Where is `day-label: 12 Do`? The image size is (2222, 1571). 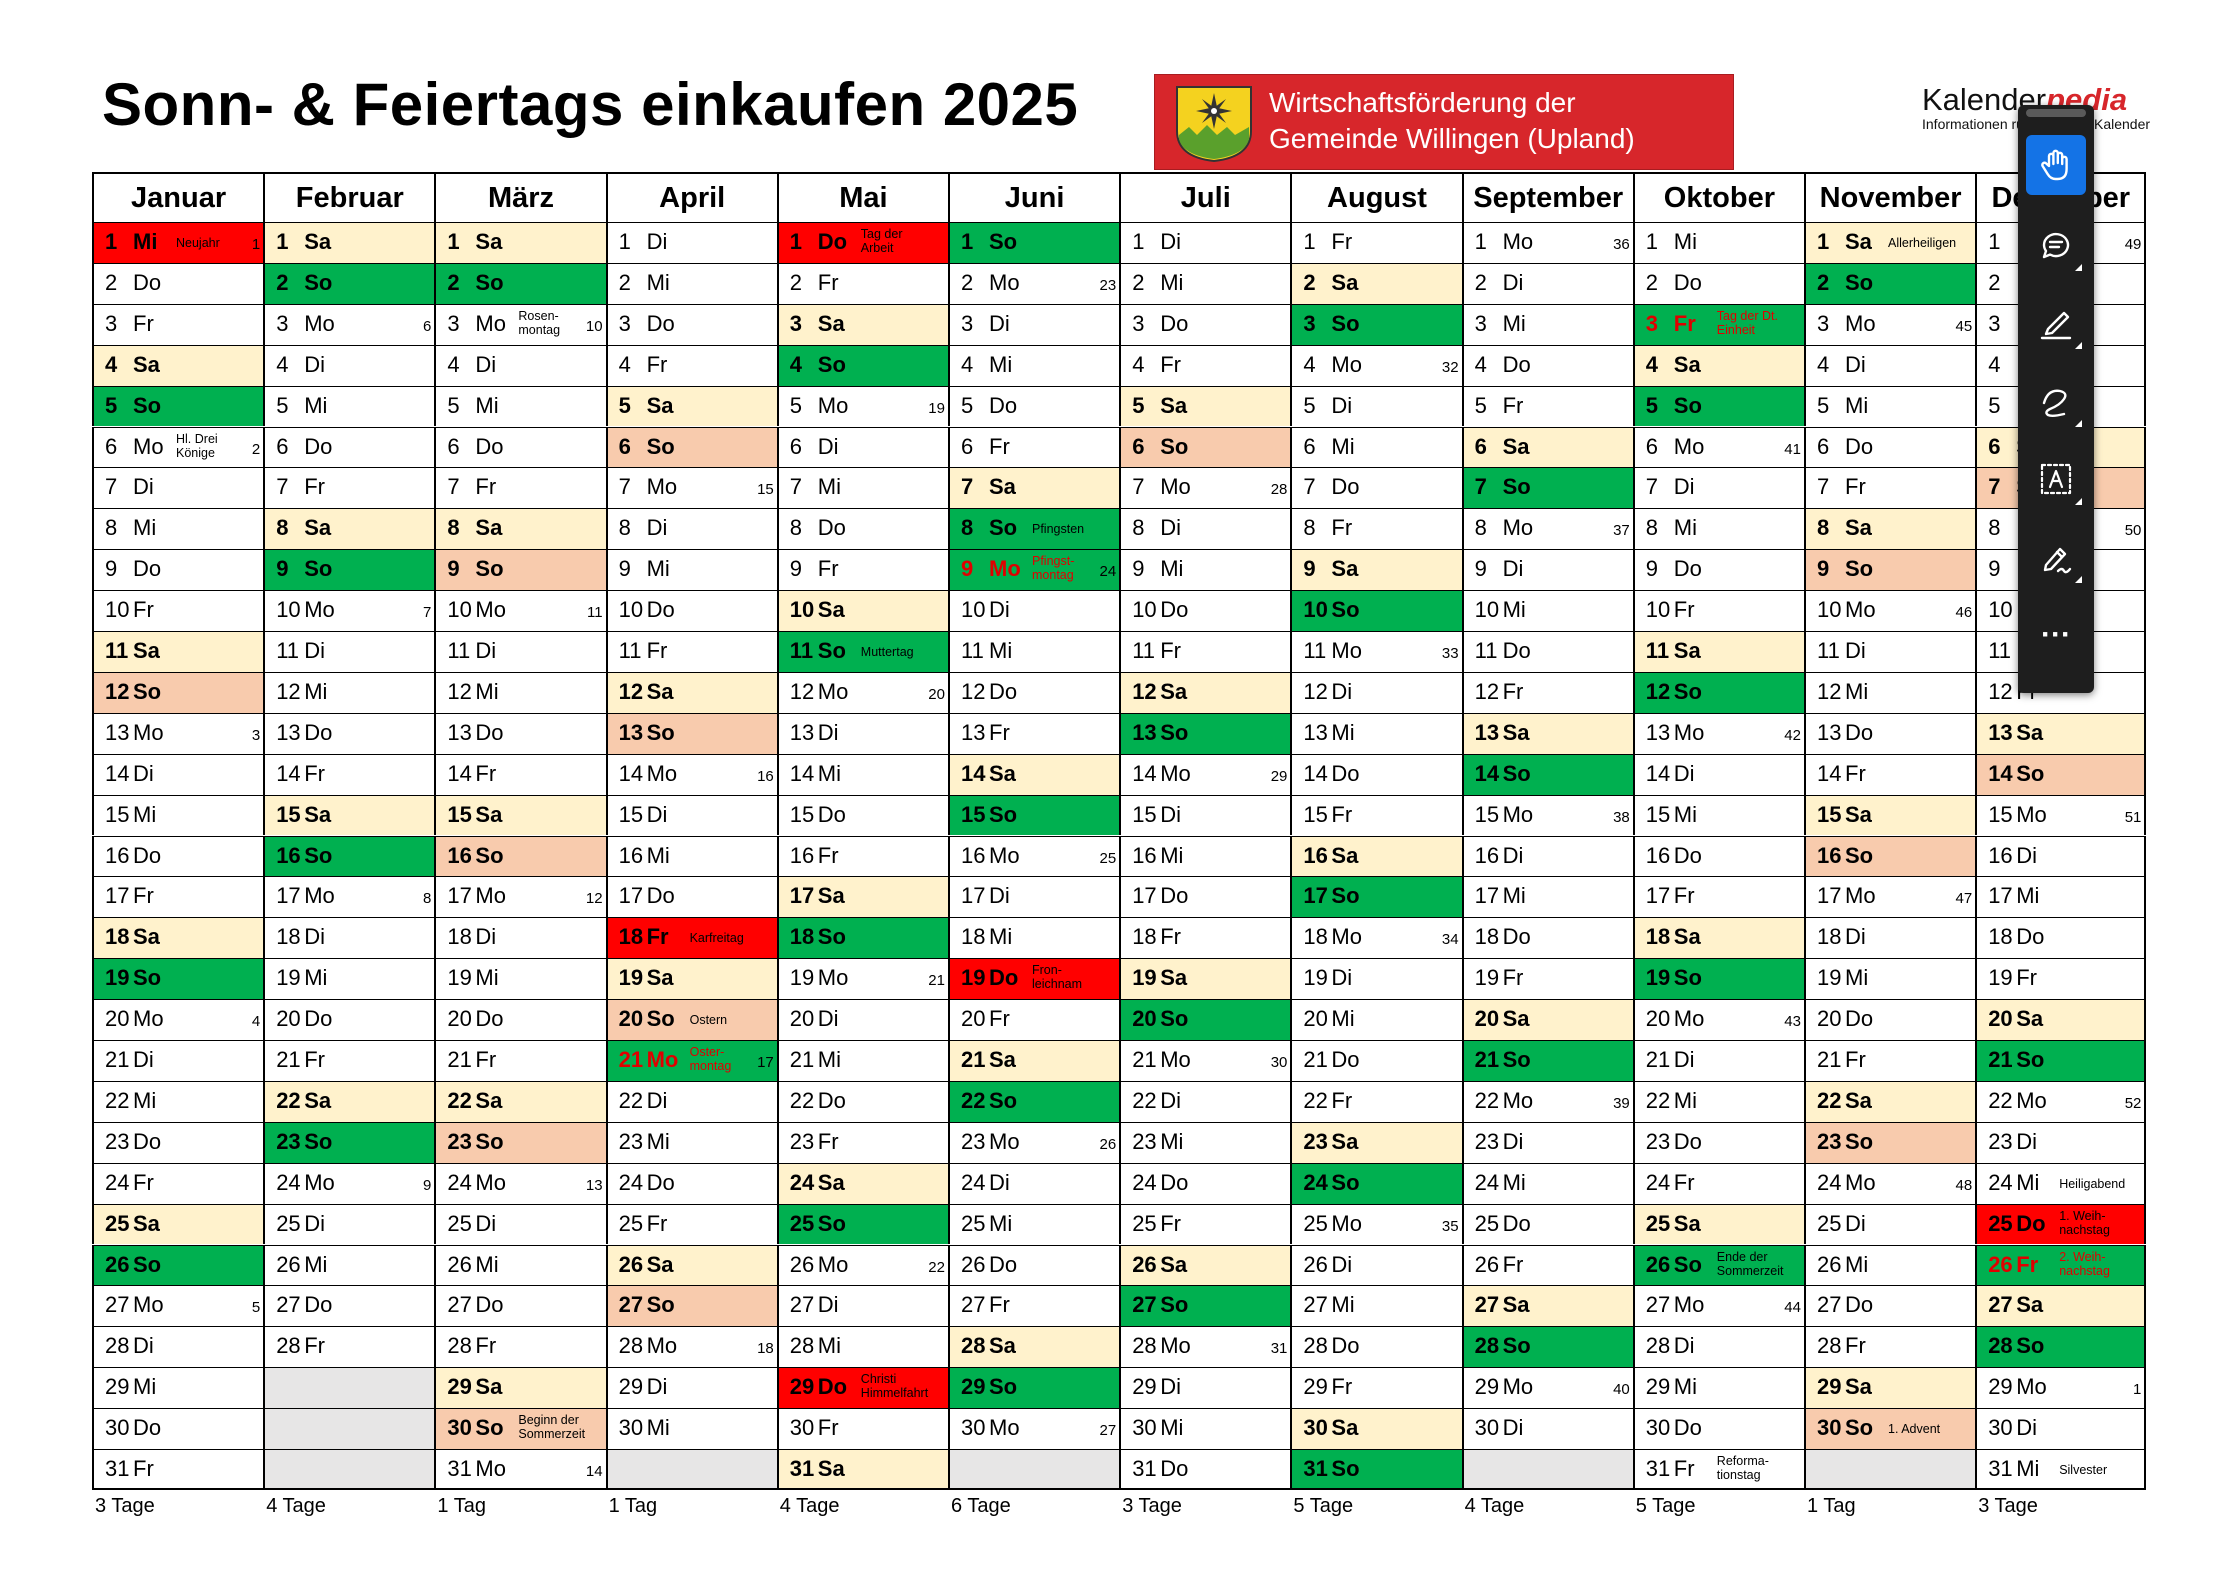 day-label: 12 Do is located at coordinates (989, 691).